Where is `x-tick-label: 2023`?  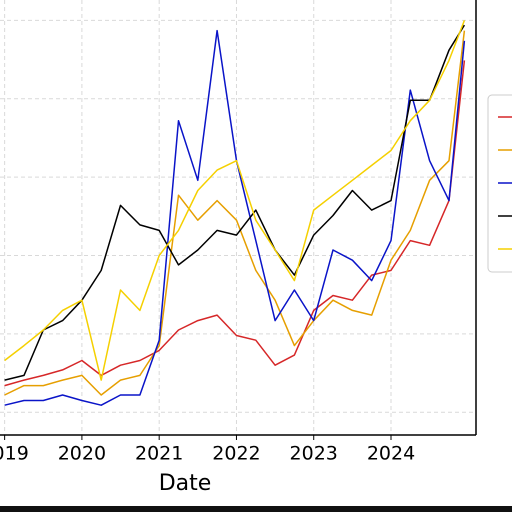
x-tick-label: 2023 is located at coordinates (314, 454).